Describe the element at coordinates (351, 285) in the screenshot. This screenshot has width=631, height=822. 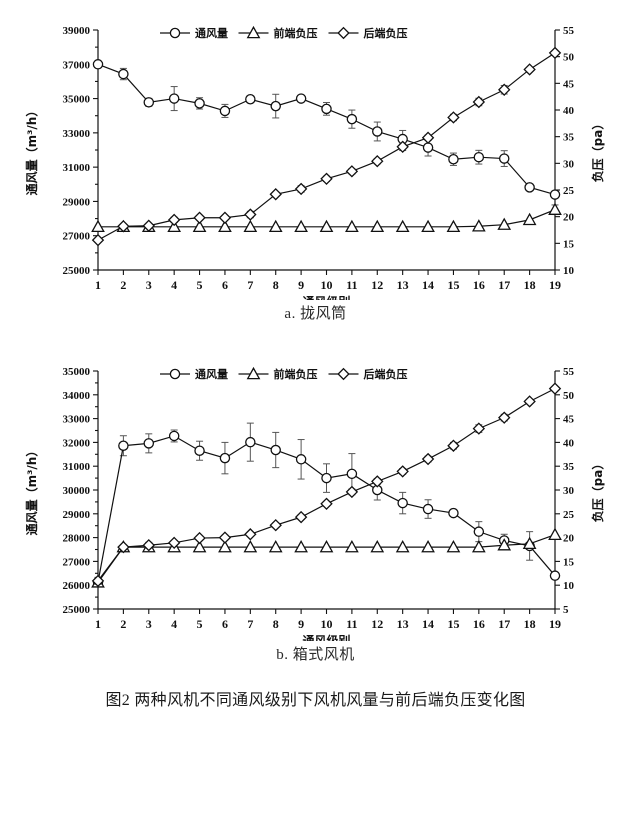
I see `x-axis-tick-label: 11` at that location.